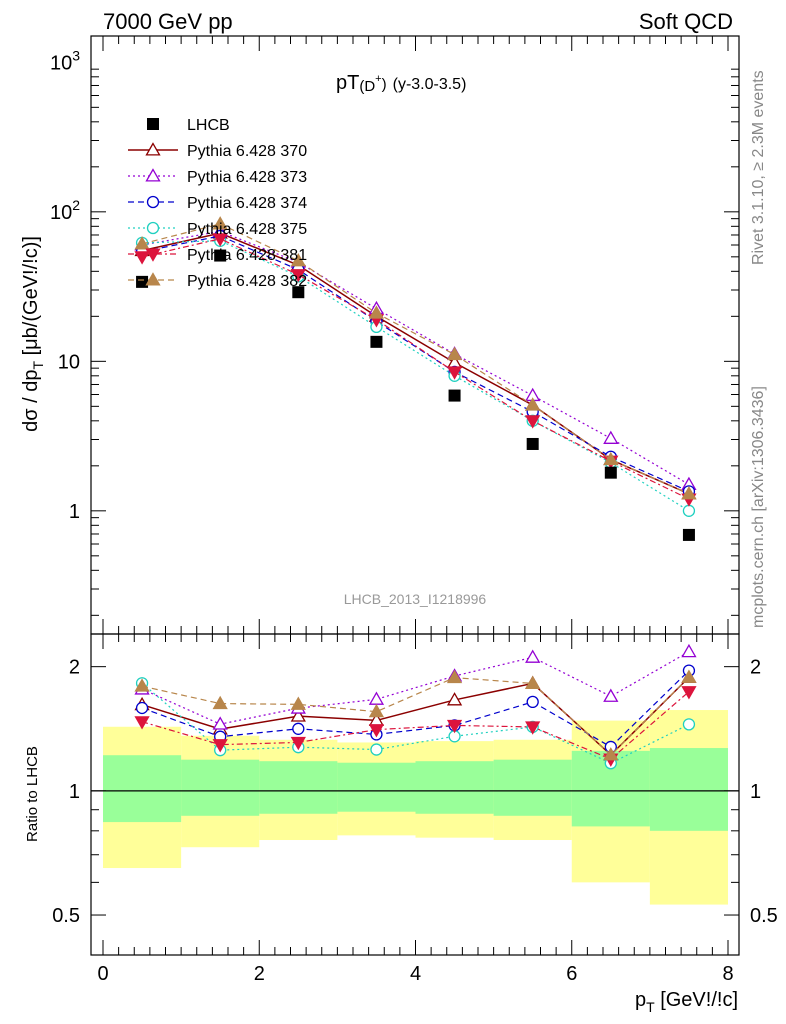 The width and height of the screenshot is (786, 1024). Describe the element at coordinates (217, 255) in the screenshot. I see `legend-entry: Pythia 6.428 381` at that location.